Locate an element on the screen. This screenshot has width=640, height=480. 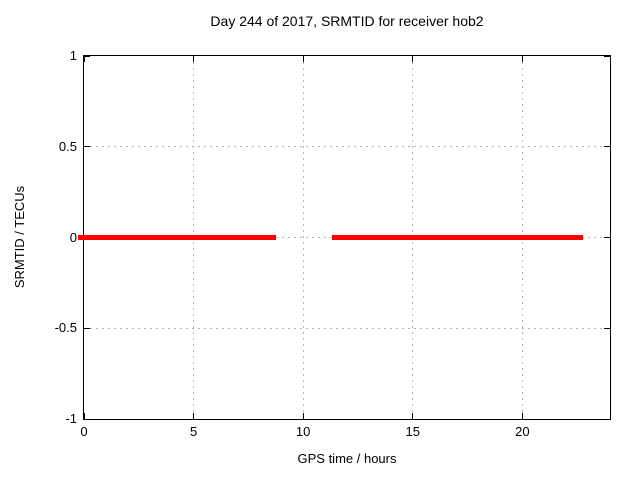
y-tick-label: -0.5 is located at coordinates (65, 328).